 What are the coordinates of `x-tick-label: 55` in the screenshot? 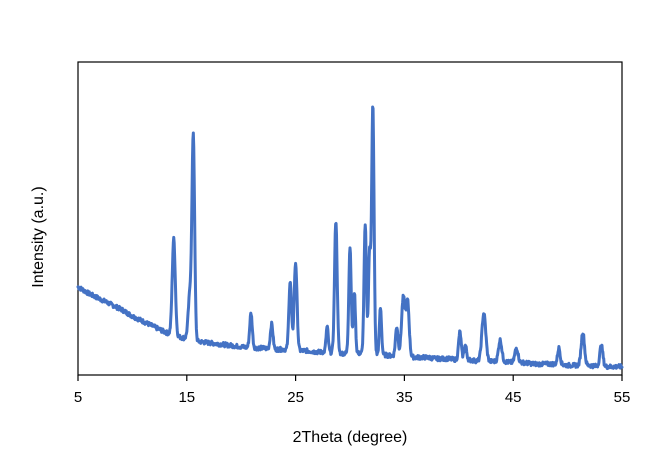 It's located at (622, 397).